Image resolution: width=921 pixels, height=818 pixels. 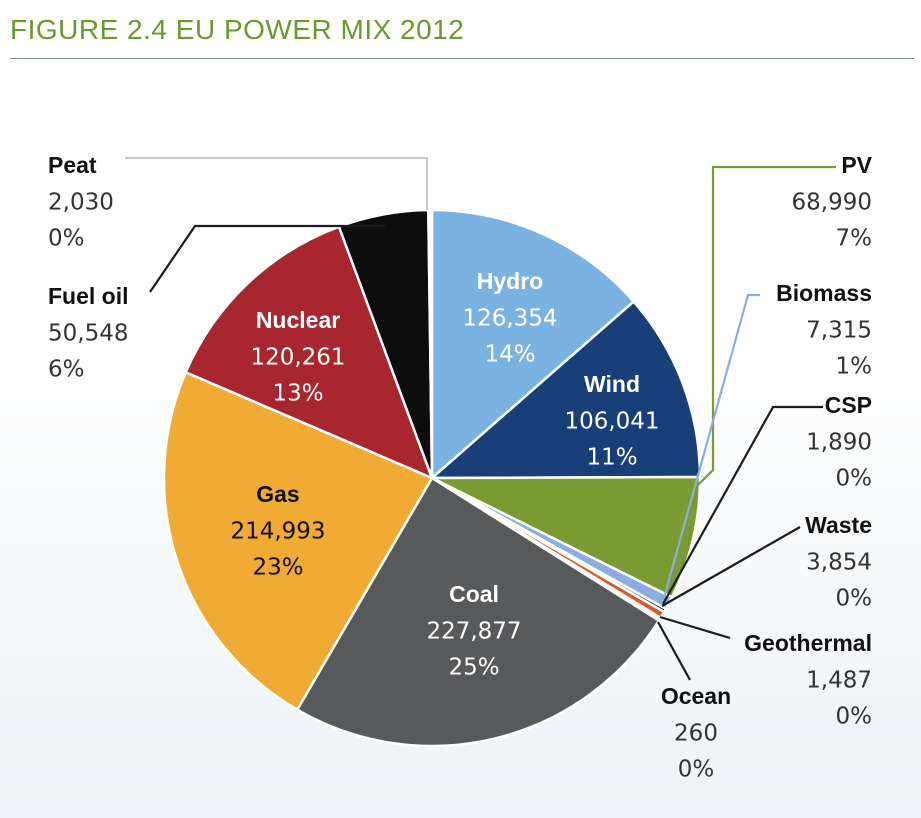 What do you see at coordinates (839, 443) in the screenshot?
I see `slice-label-value-csp: 1,890` at bounding box center [839, 443].